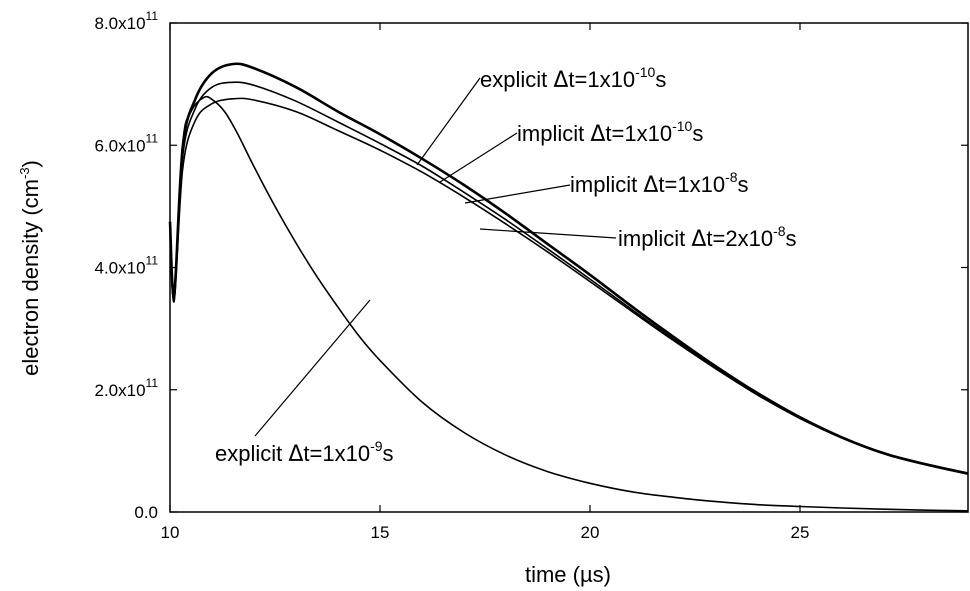  What do you see at coordinates (568, 574) in the screenshot?
I see `x-axis-title: time (µs)` at bounding box center [568, 574].